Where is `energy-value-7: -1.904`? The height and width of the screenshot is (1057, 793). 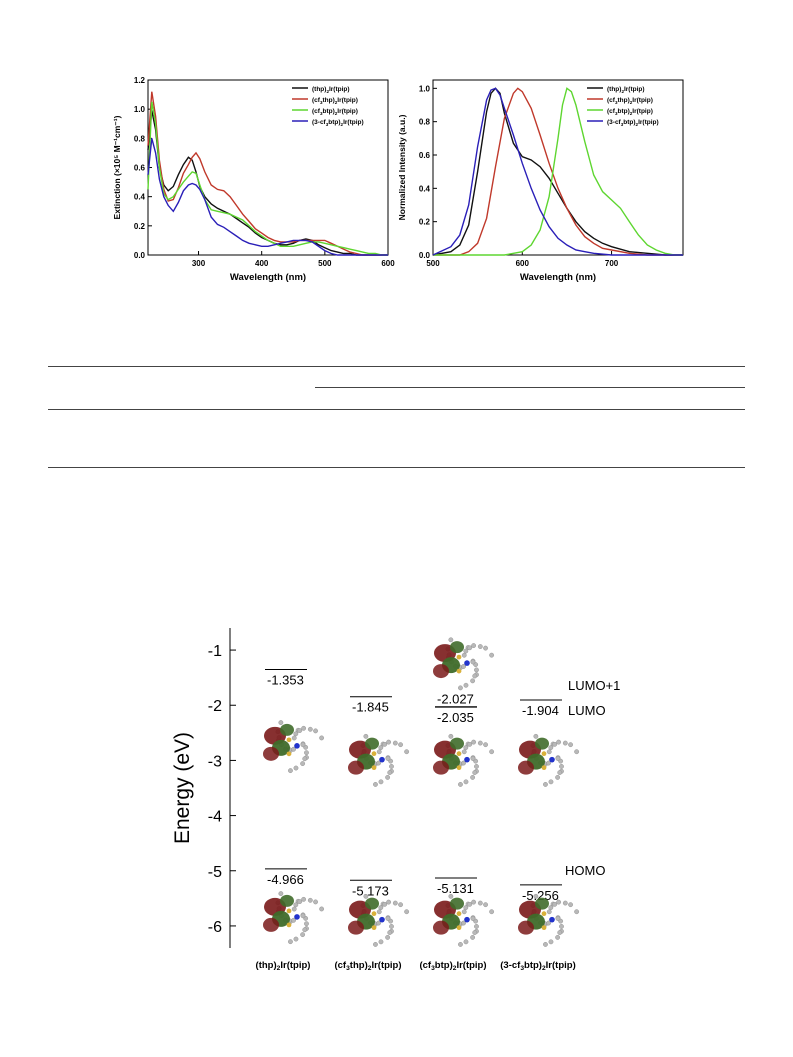 energy-value-7: -1.904 is located at coordinates (540, 710).